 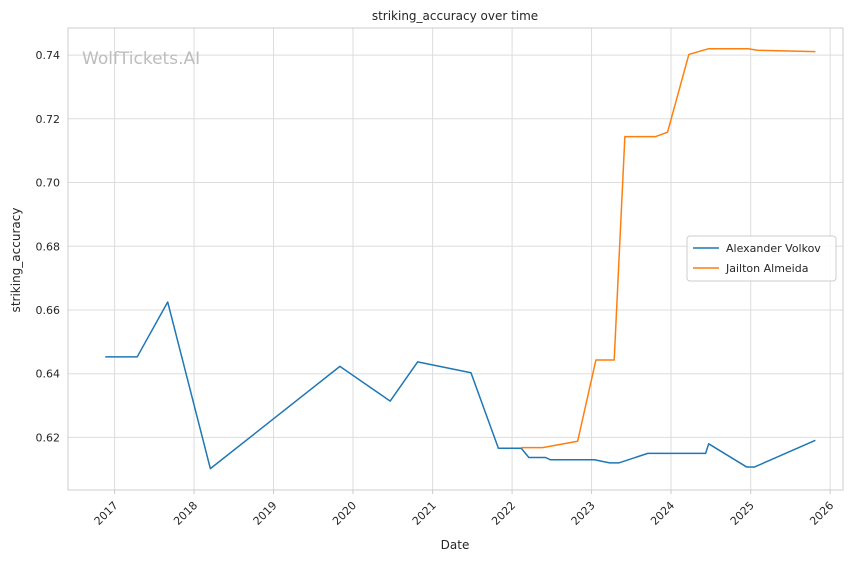 What do you see at coordinates (766, 268) in the screenshot?
I see `legend-label-2: Jailton Almeida` at bounding box center [766, 268].